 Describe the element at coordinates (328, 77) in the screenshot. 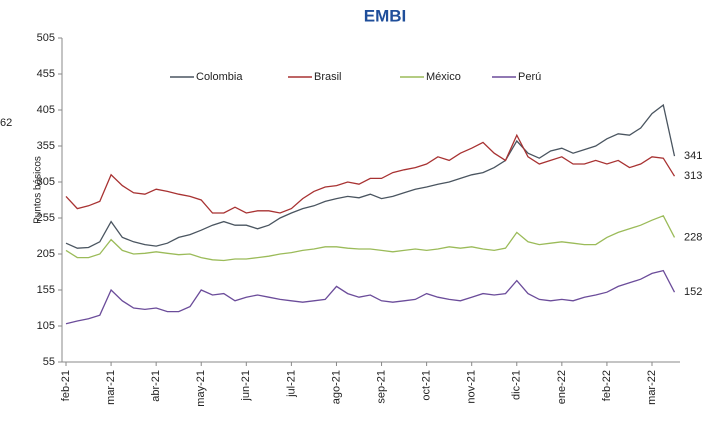

I see `legend-label: Brasil` at that location.